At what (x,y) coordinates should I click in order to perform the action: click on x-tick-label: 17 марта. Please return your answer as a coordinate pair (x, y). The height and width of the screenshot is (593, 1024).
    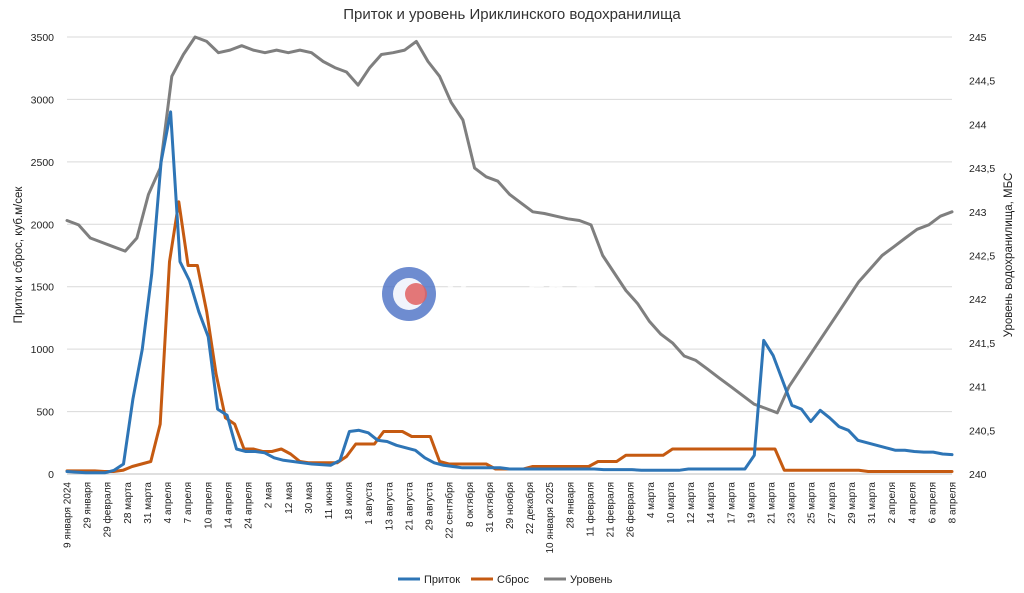
    Looking at the image, I should click on (731, 503).